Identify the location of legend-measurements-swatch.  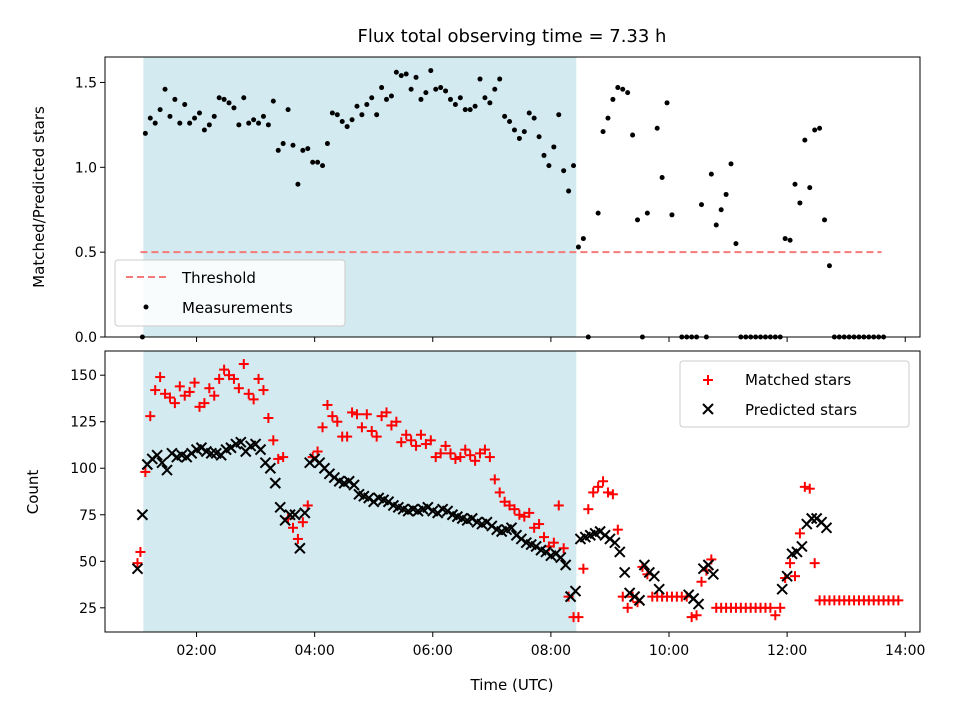
(146, 307).